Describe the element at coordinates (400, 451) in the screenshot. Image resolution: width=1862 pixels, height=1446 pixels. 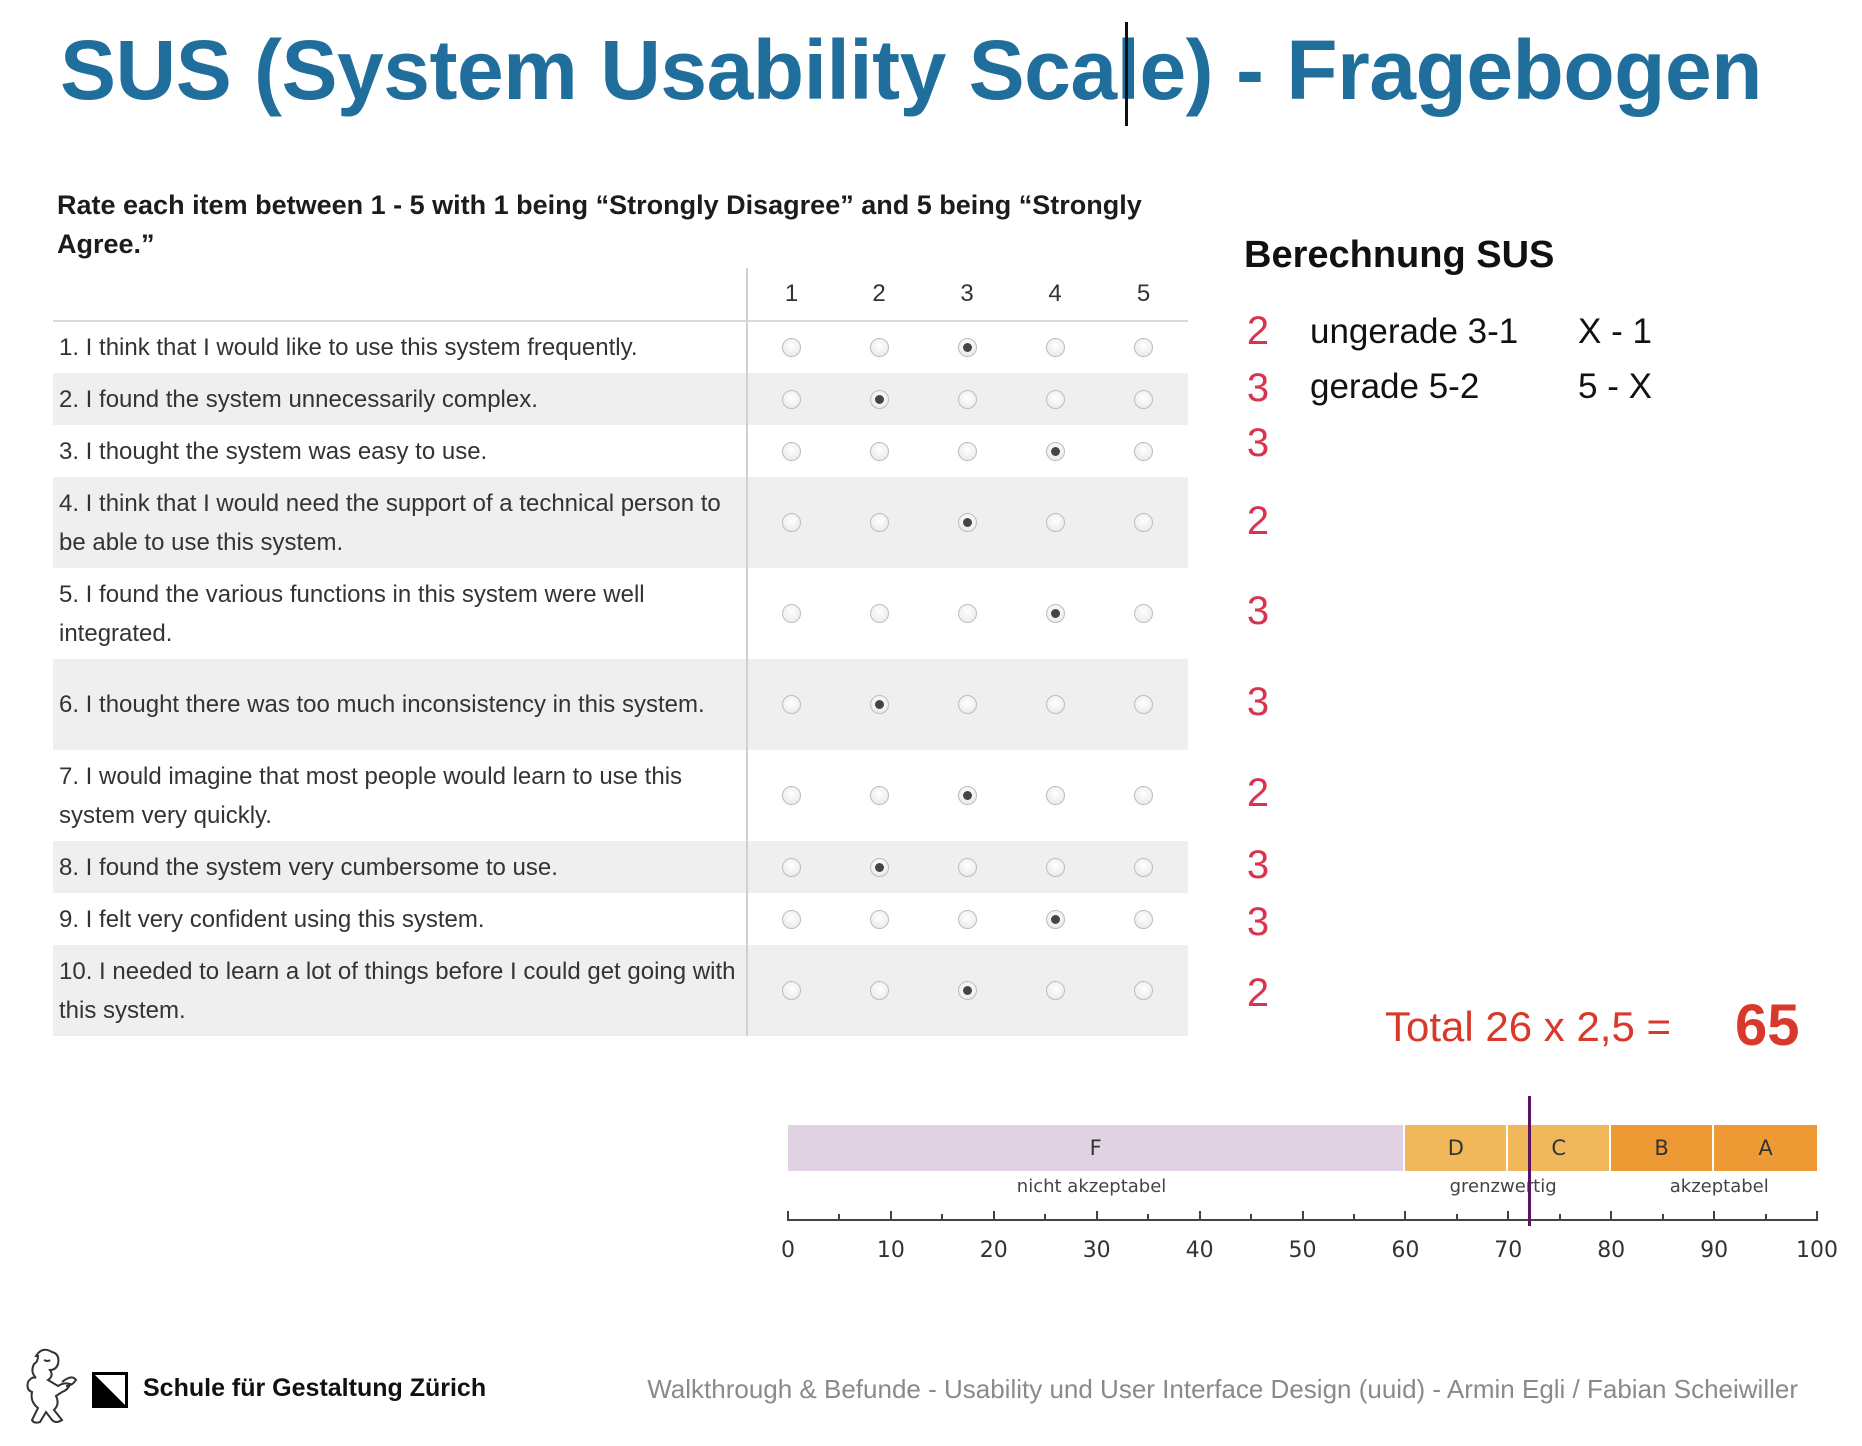
I see `survey-question: 3. I thought the system was easy to use.` at that location.